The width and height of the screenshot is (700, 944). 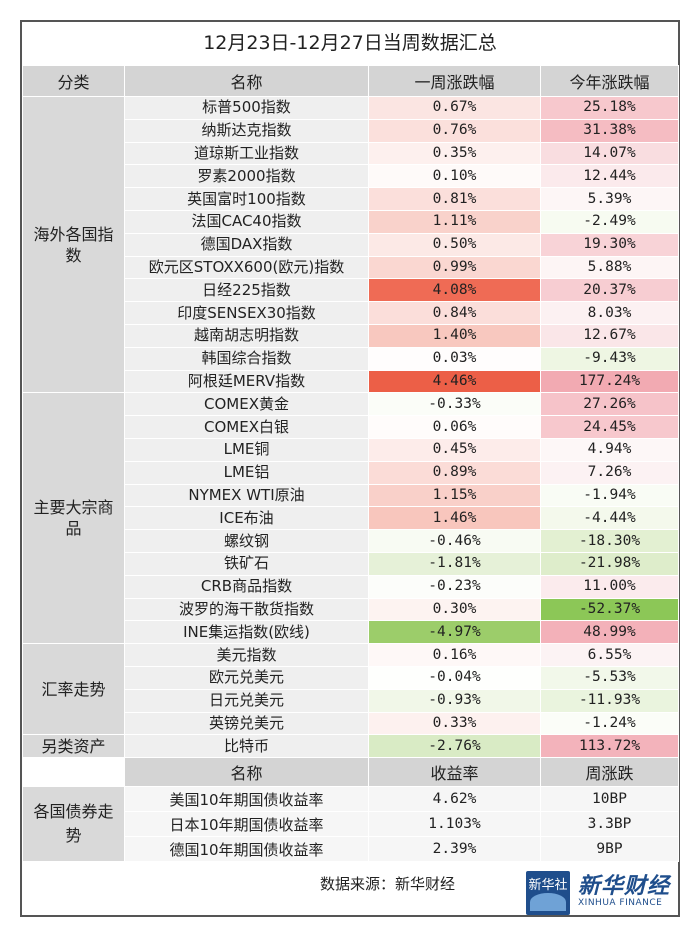 What do you see at coordinates (351, 358) in the screenshot?
I see `table-row: 韩国综合指数 0.03% -9.43%` at bounding box center [351, 358].